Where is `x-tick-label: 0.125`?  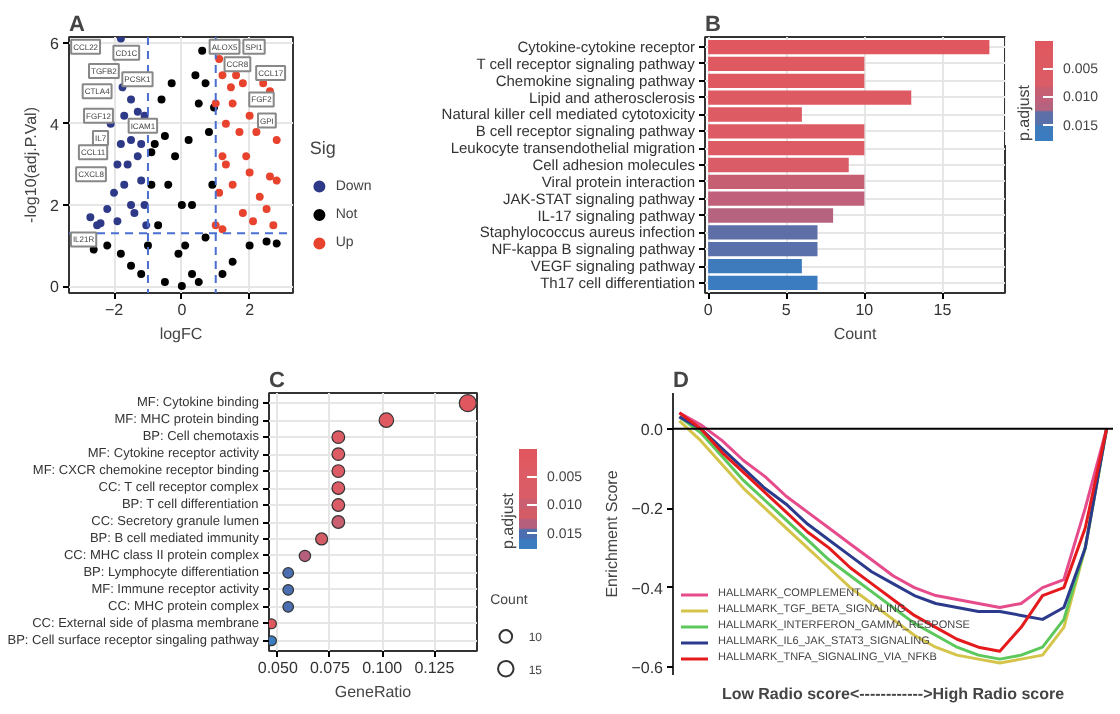
x-tick-label: 0.125 is located at coordinates (435, 668).